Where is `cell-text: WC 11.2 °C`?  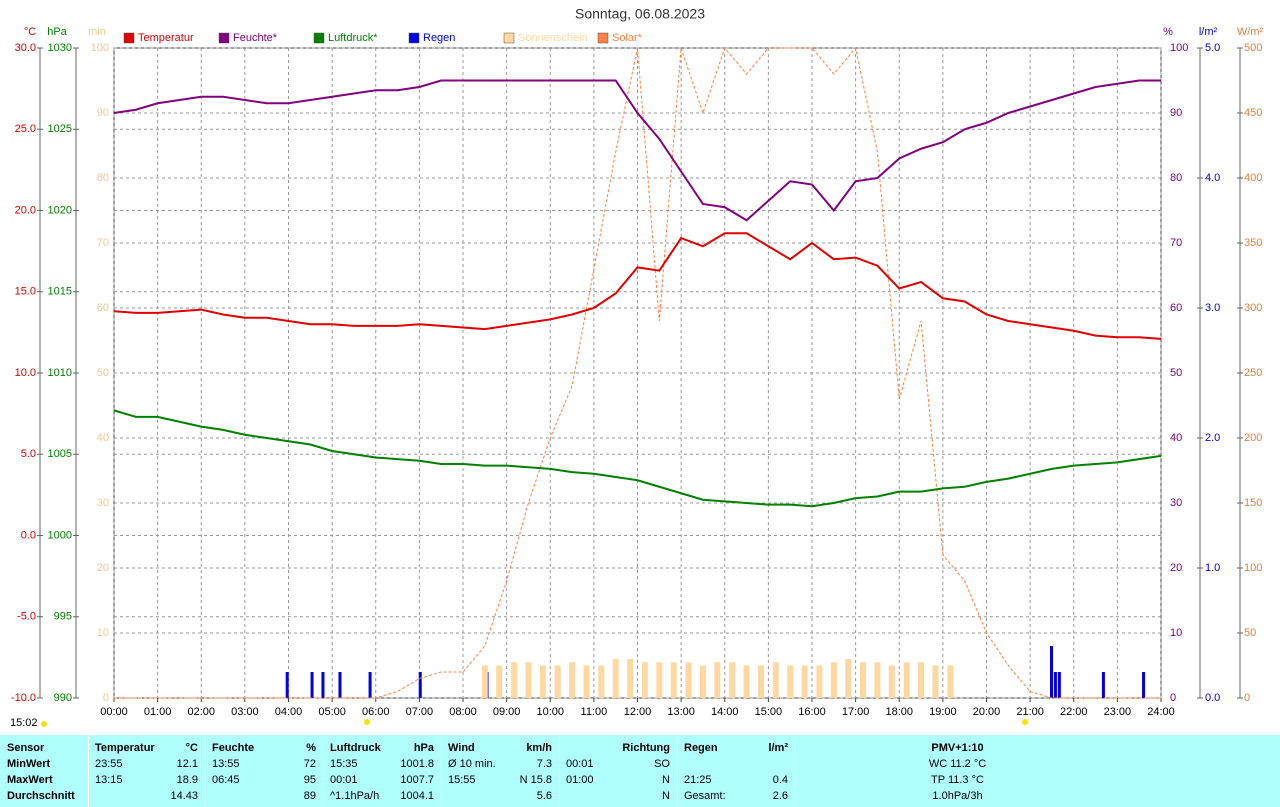 cell-text: WC 11.2 °C is located at coordinates (957, 764).